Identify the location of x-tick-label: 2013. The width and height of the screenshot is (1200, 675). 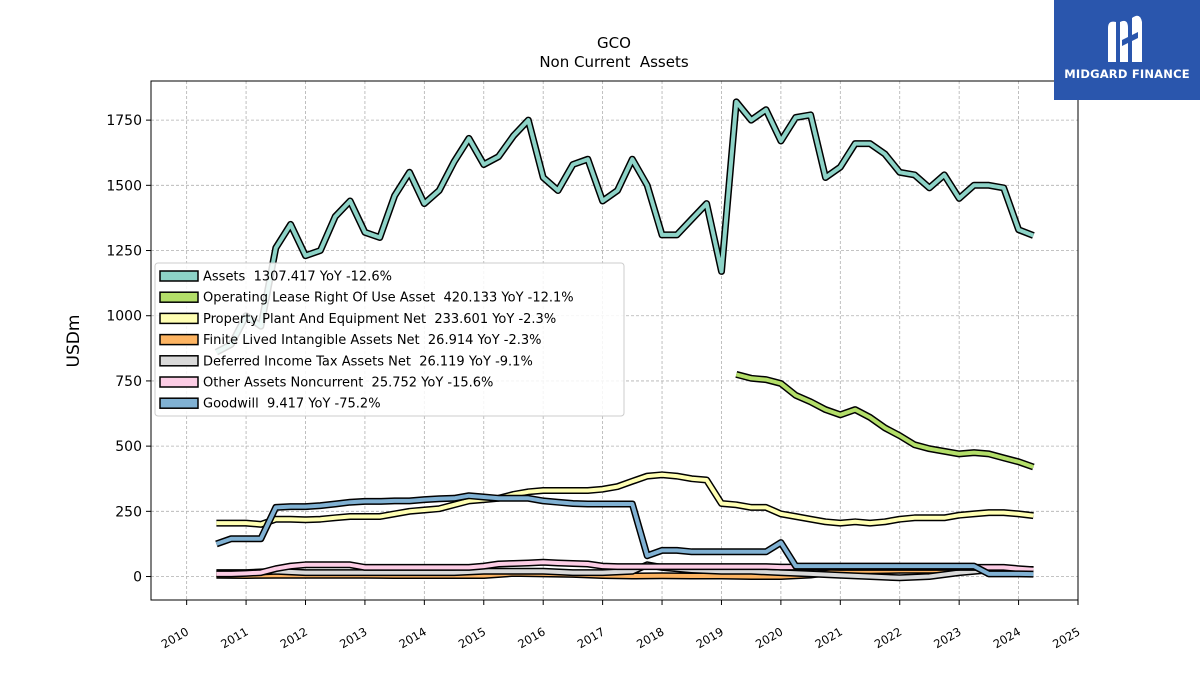
(353, 637).